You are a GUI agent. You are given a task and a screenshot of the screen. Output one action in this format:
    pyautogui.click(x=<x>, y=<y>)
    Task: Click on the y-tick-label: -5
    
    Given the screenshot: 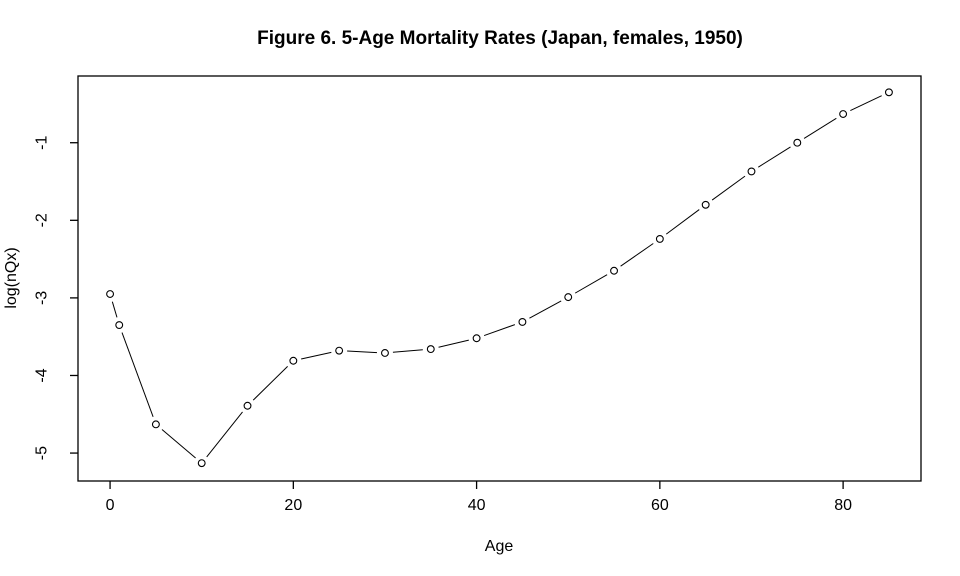 What is the action you would take?
    pyautogui.click(x=42, y=453)
    